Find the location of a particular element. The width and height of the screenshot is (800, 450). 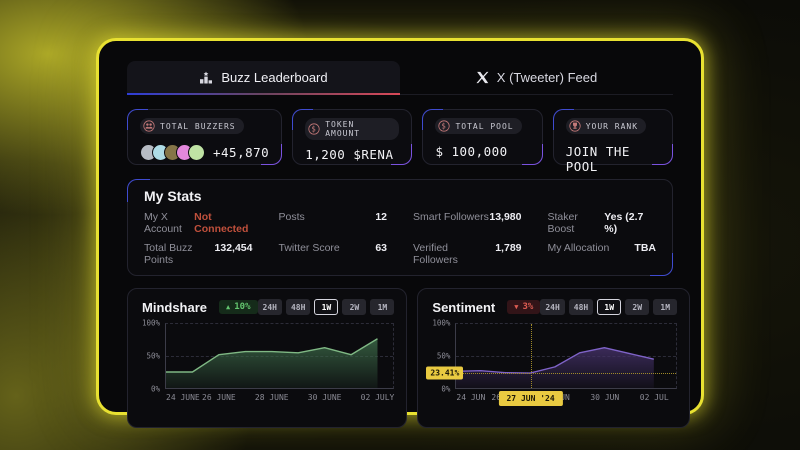

mindshare-change-value: 10% is located at coordinates (242, 307).